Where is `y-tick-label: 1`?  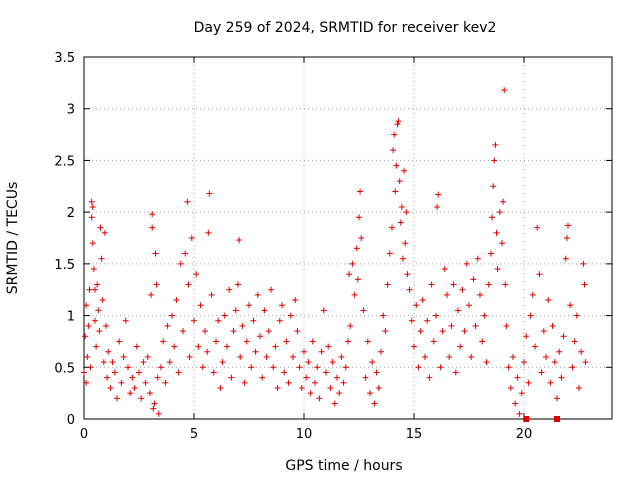
y-tick-label: 1 is located at coordinates (71, 317).